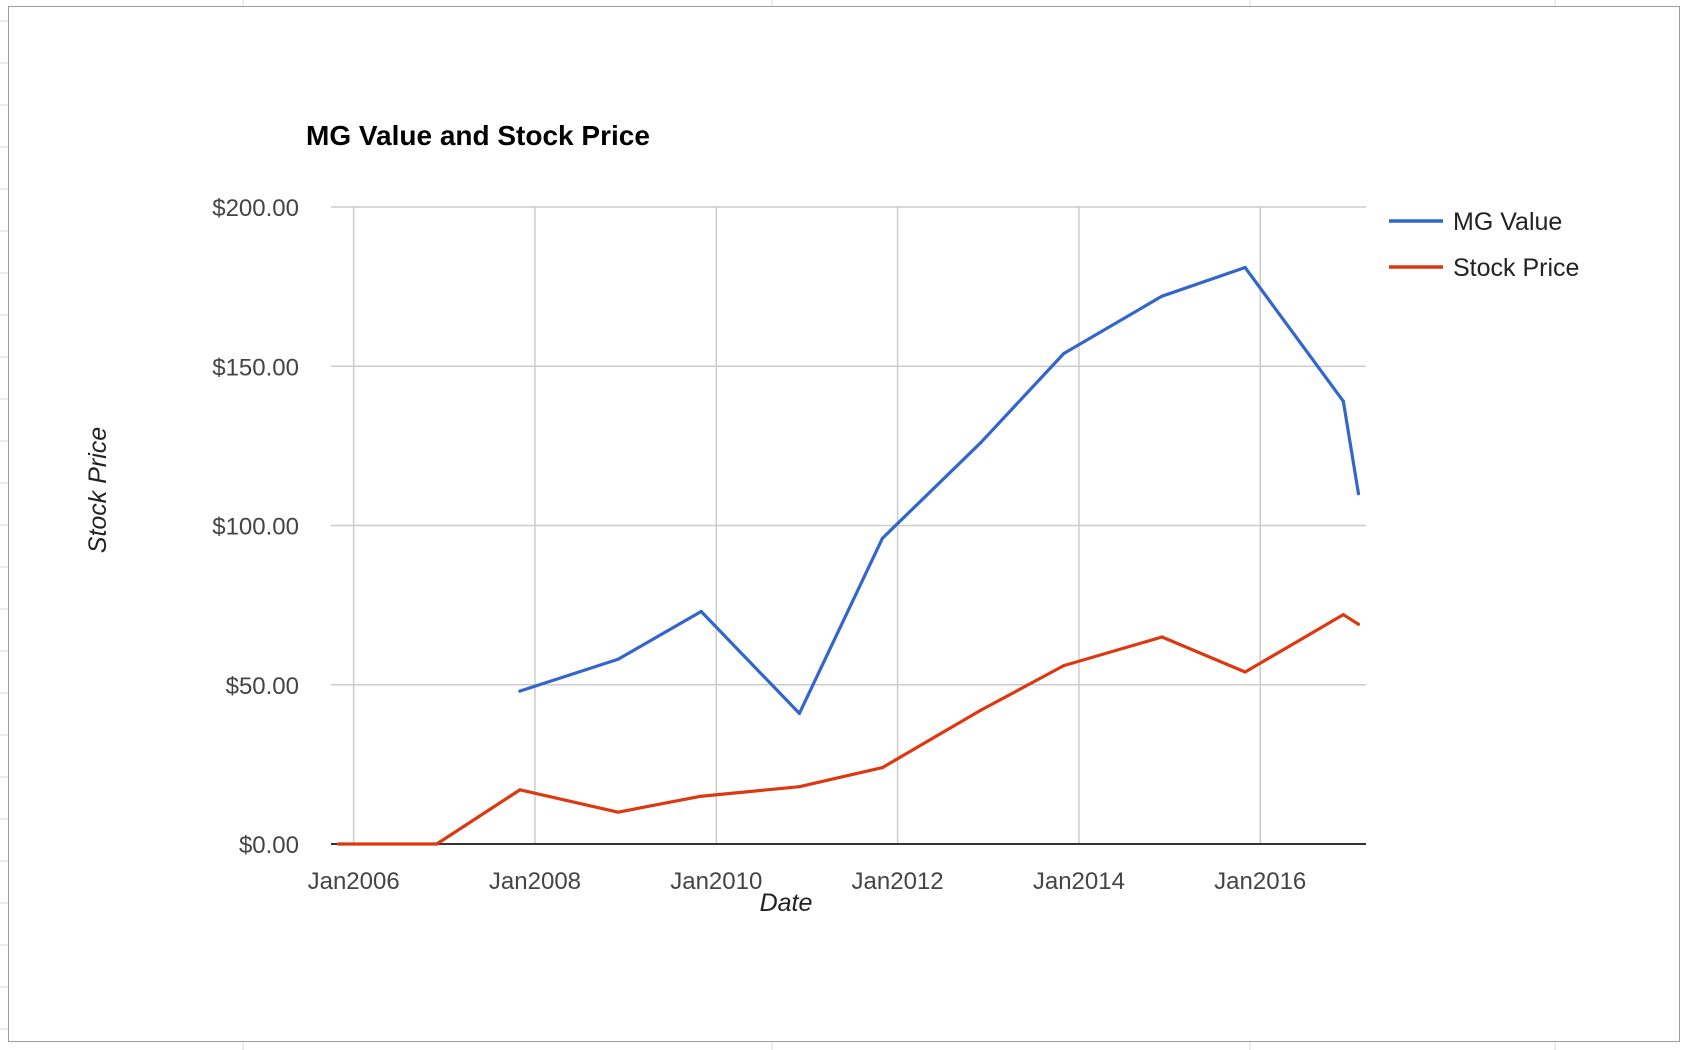 Image resolution: width=1682 pixels, height=1050 pixels. I want to click on y-tick-label: $200.00, so click(255, 208).